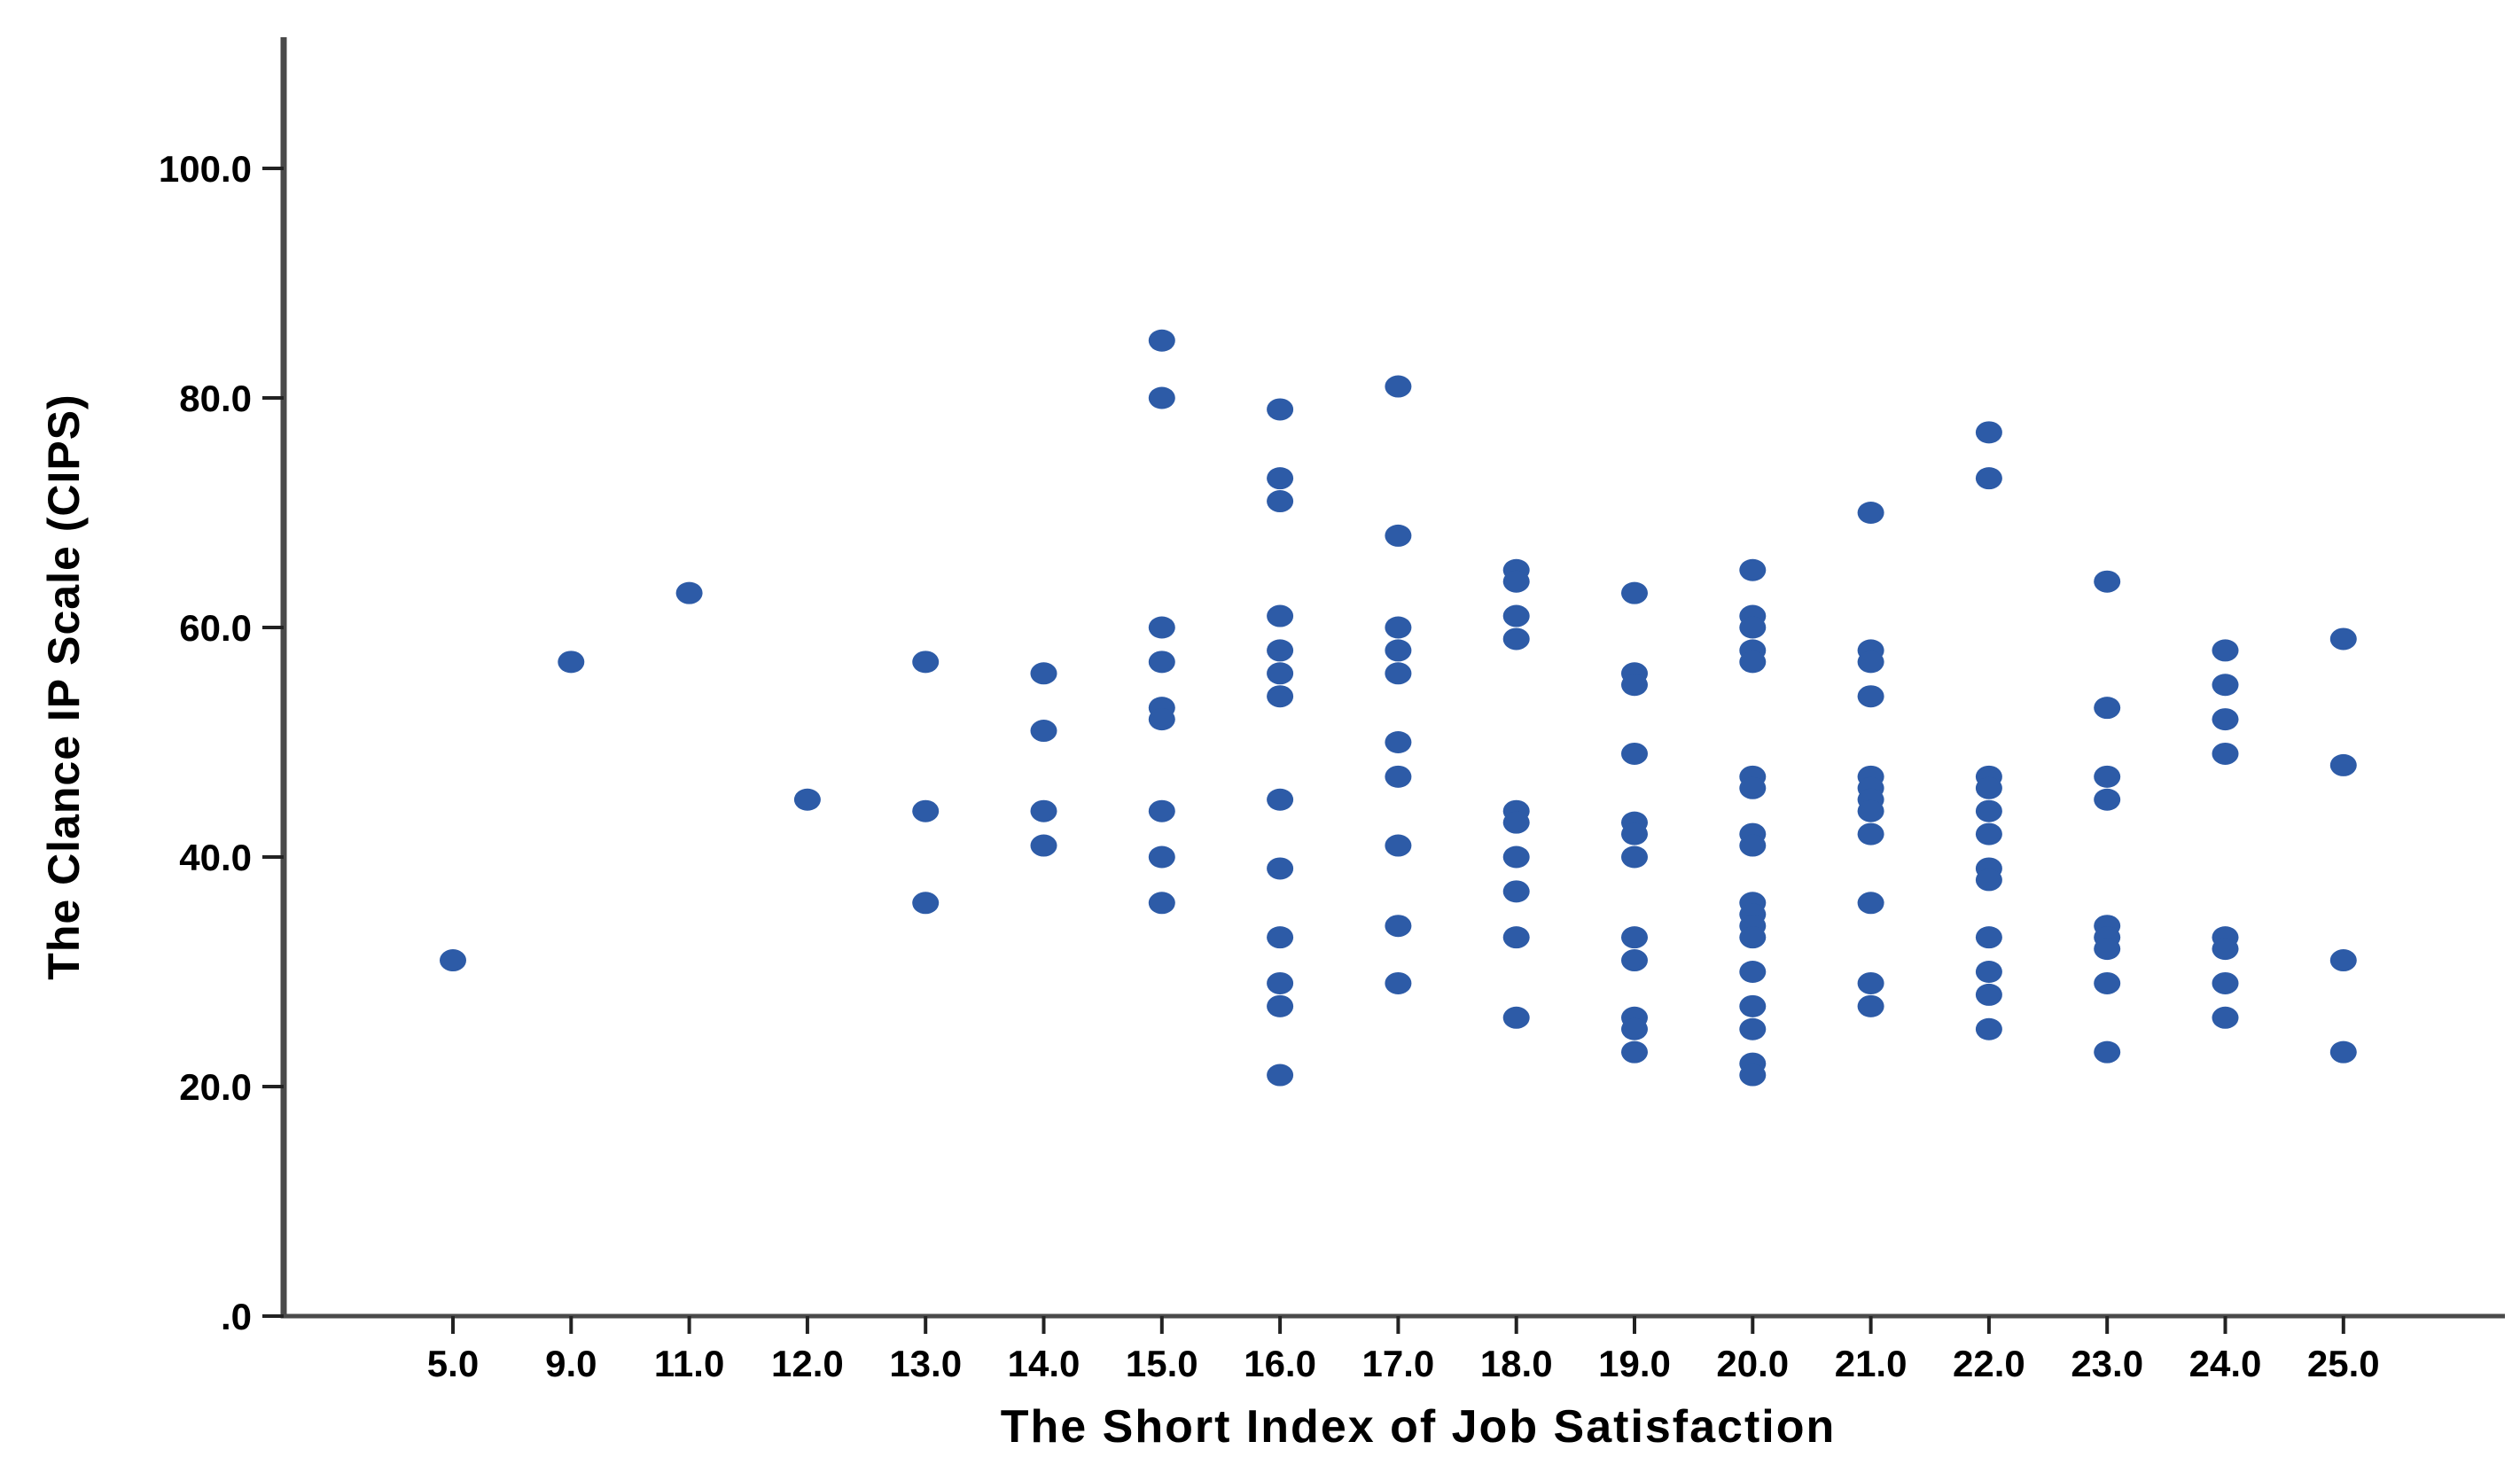  I want to click on x-tick-label: 15.0, so click(1162, 1363).